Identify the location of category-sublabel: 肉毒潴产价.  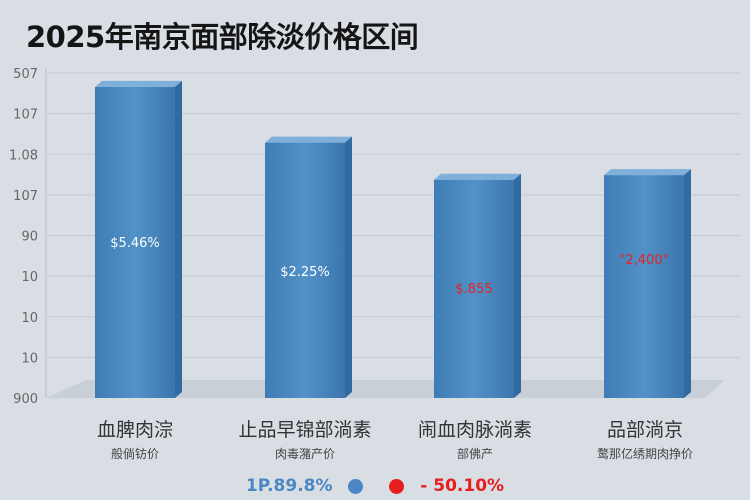
(304, 454).